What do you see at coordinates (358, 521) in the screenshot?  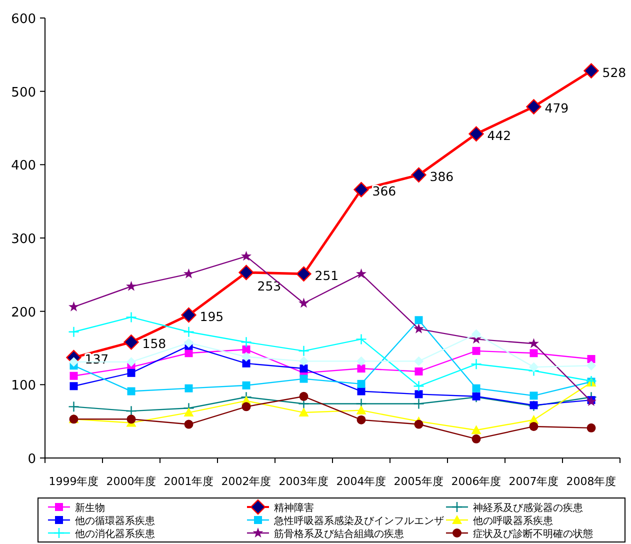 I see `legend-label: 急性呼吸器系感染及びインフルエンザ` at bounding box center [358, 521].